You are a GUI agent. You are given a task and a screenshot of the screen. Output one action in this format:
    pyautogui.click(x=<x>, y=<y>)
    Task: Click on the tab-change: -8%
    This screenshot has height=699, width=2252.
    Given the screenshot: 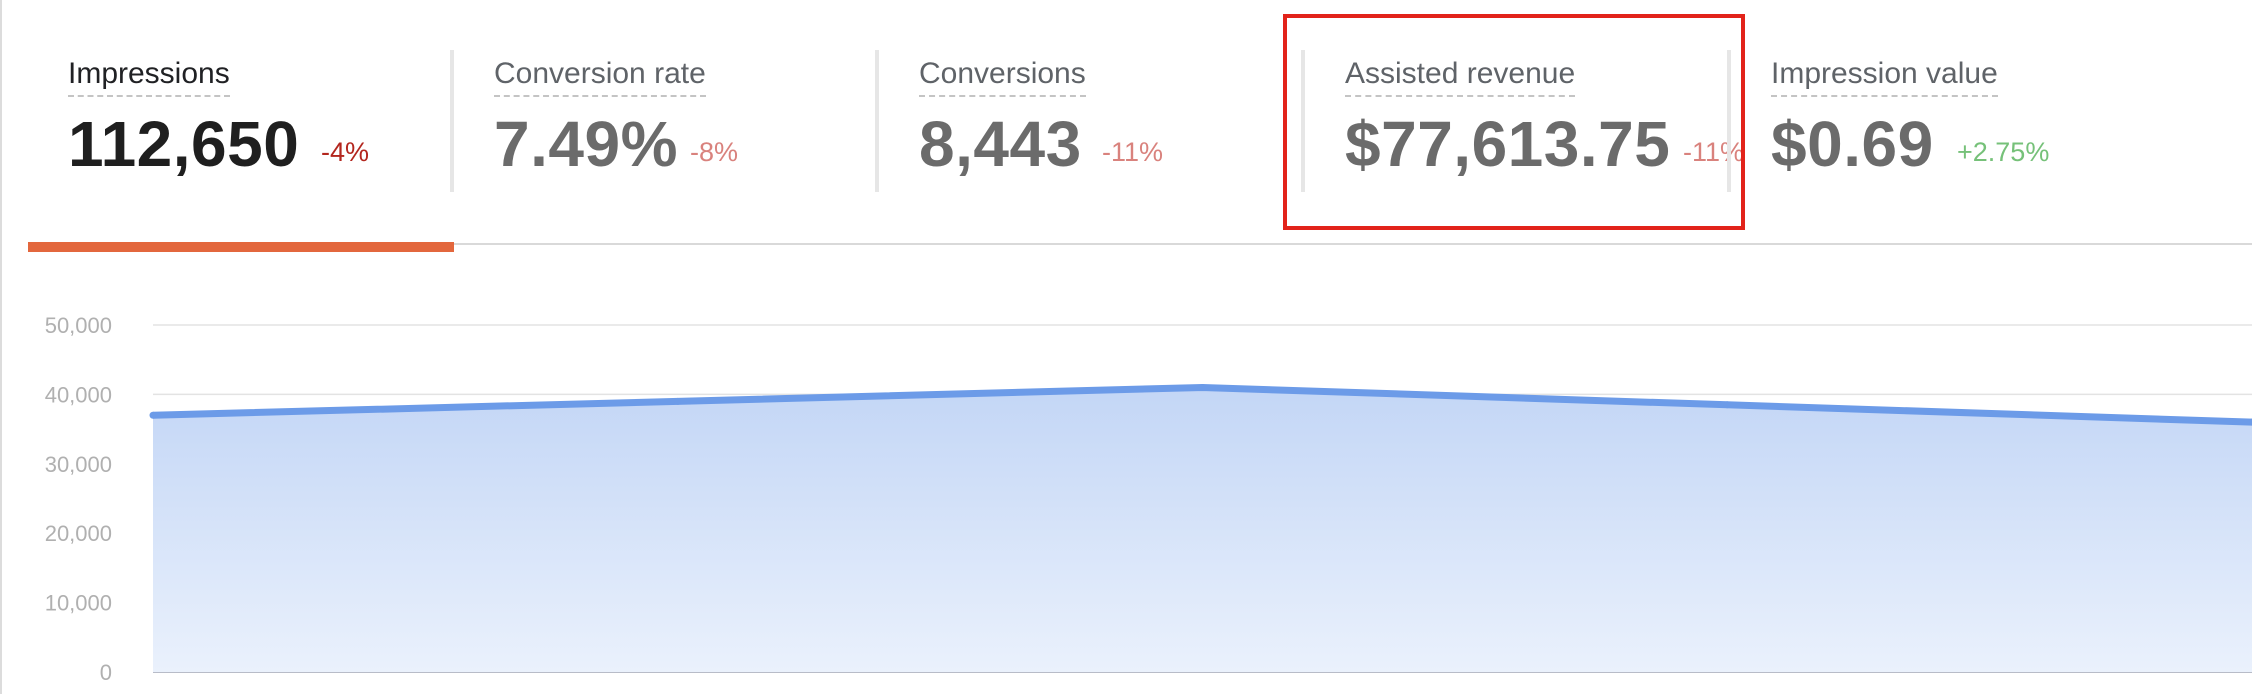 What is the action you would take?
    pyautogui.click(x=714, y=152)
    